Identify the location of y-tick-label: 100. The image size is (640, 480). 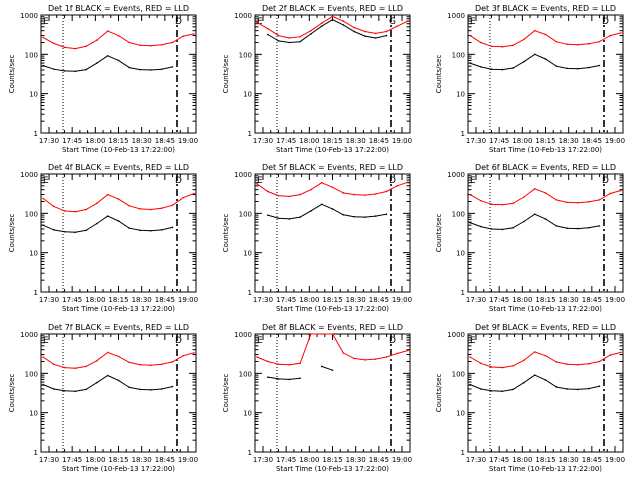
(31, 55).